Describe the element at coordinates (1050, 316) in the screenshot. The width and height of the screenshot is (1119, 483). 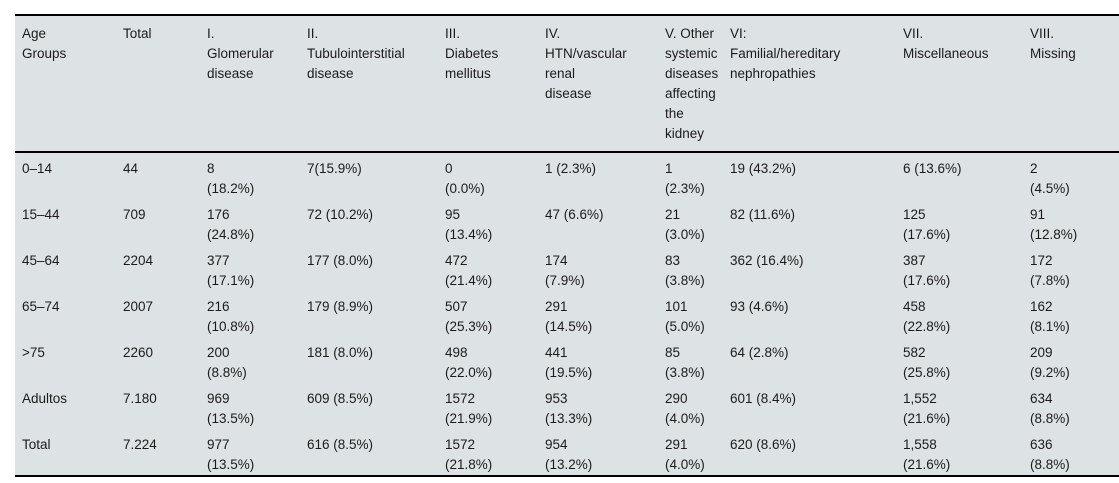
I see `data-cell: 162 (8.1%)` at that location.